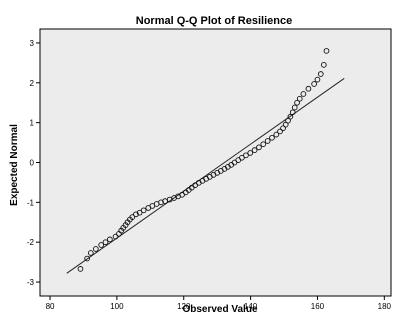  What do you see at coordinates (32, 163) in the screenshot?
I see `y-tick-label: 0` at bounding box center [32, 163].